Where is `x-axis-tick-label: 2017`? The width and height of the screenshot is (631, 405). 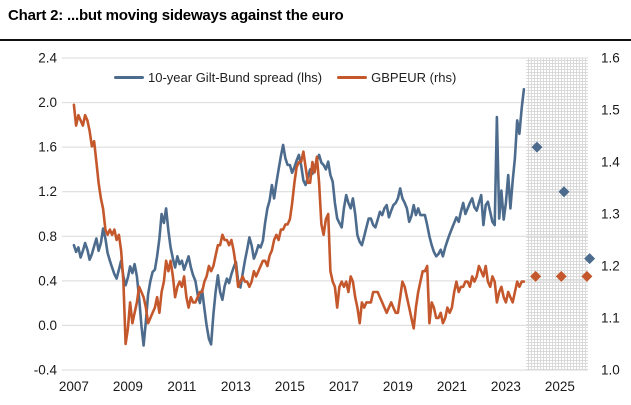 x-axis-tick-label: 2017 is located at coordinates (344, 386).